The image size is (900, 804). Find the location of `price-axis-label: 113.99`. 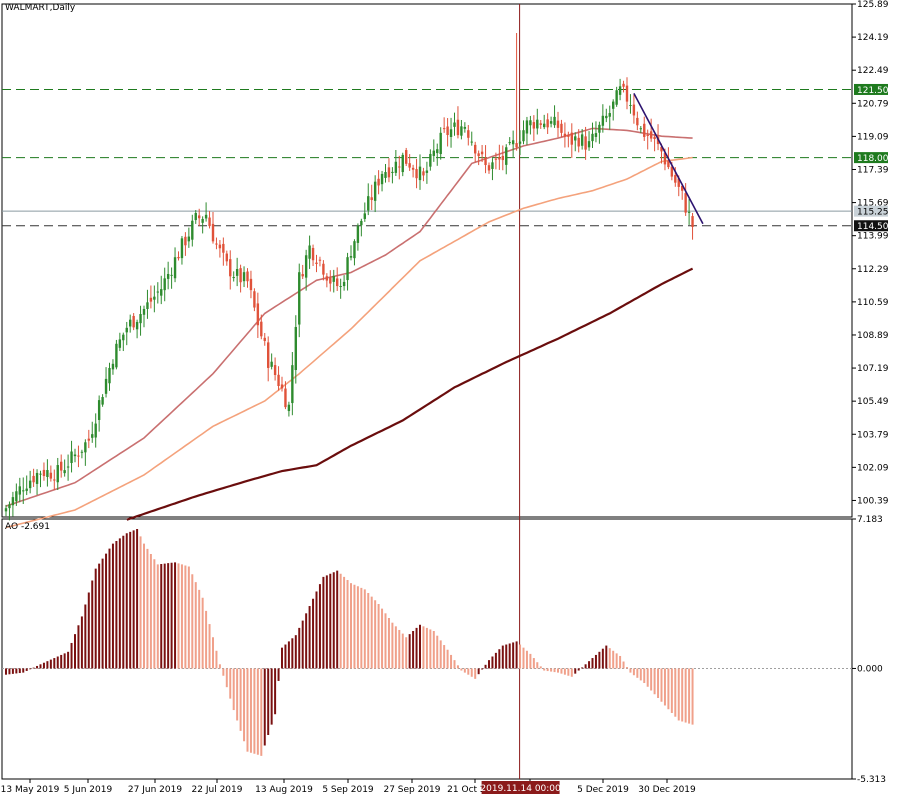

price-axis-label: 113.99 is located at coordinates (873, 237).